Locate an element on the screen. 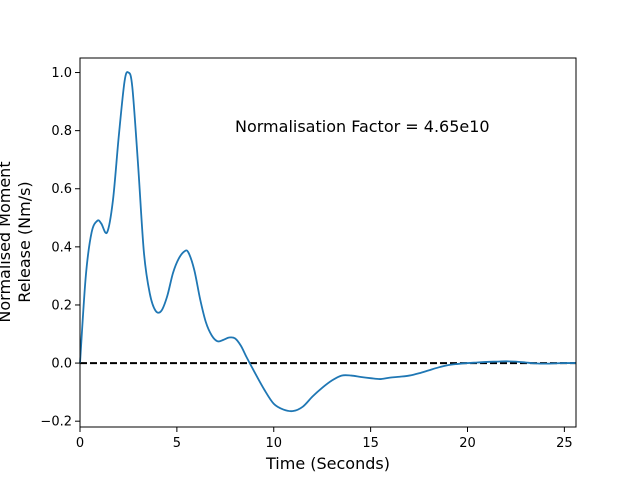 The width and height of the screenshot is (640, 480). y-axis-label-line1: Normalised Moment is located at coordinates (7, 241).